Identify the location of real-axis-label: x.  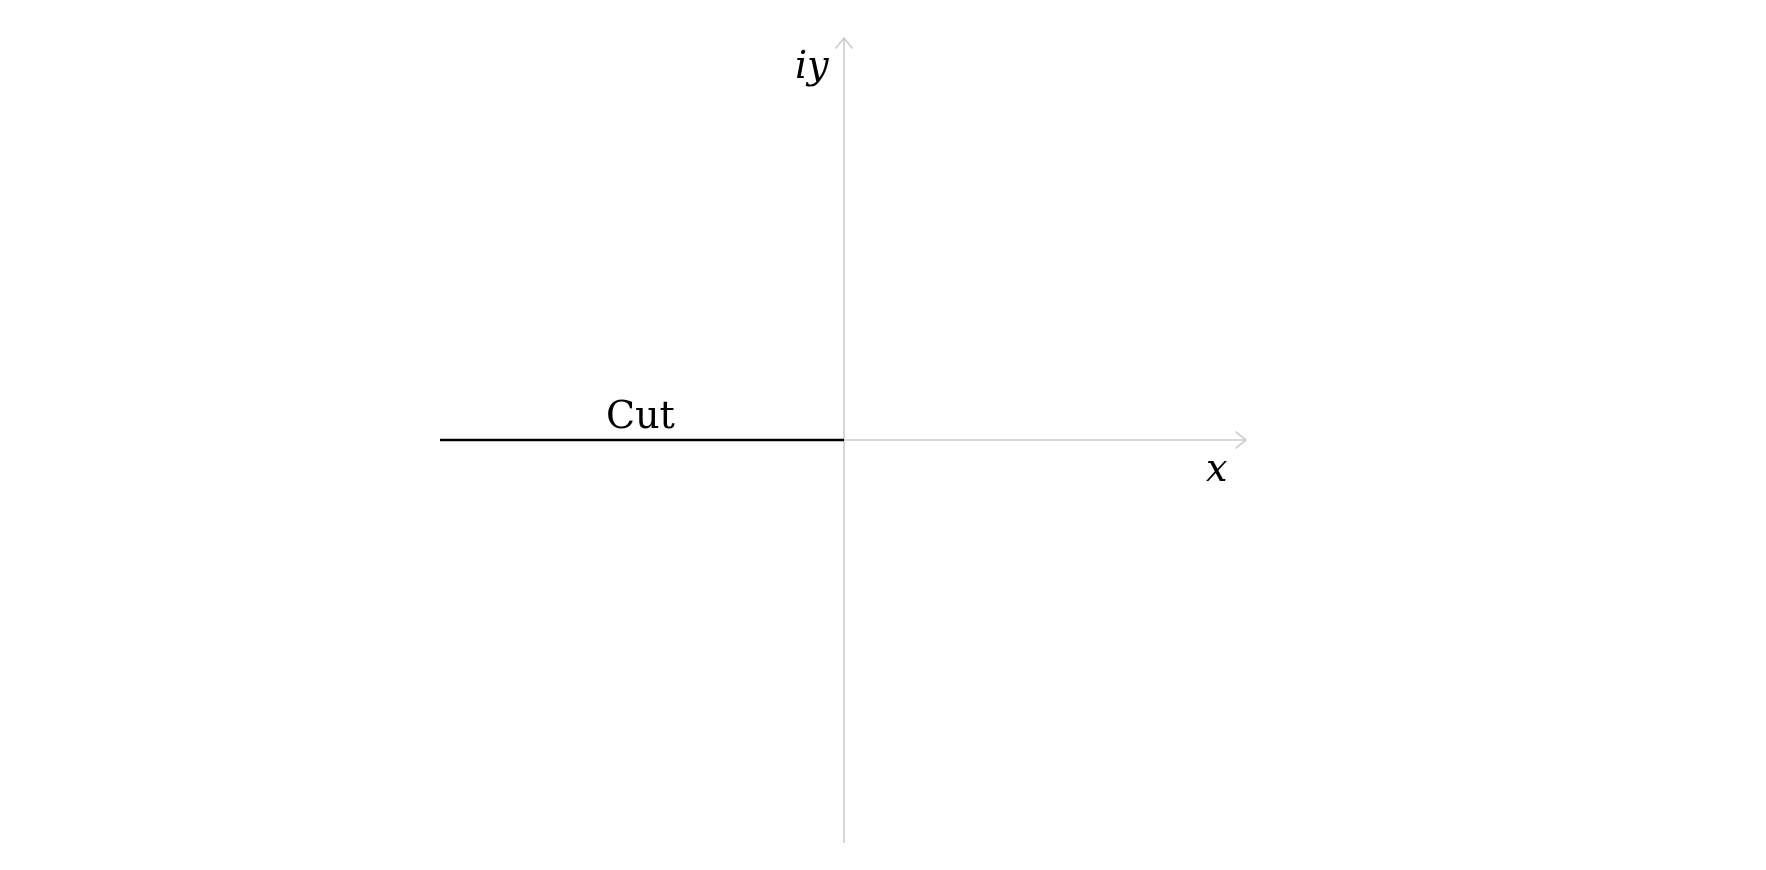
(1216, 468).